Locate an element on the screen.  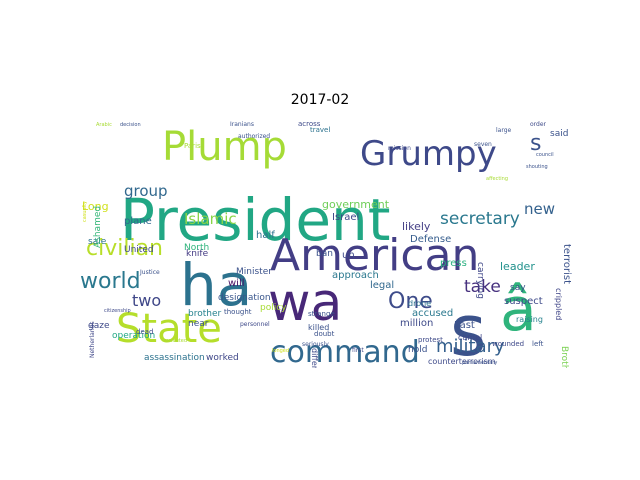
cloud-word: mission is located at coordinates (399, 148).